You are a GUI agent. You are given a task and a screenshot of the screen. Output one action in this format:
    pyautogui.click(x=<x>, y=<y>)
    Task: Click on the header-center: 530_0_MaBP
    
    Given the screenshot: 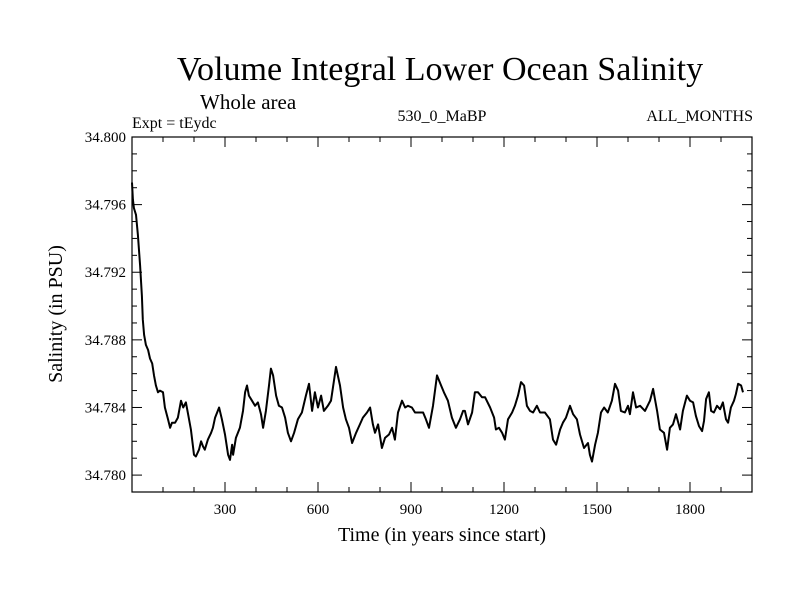 What is the action you would take?
    pyautogui.click(x=442, y=116)
    